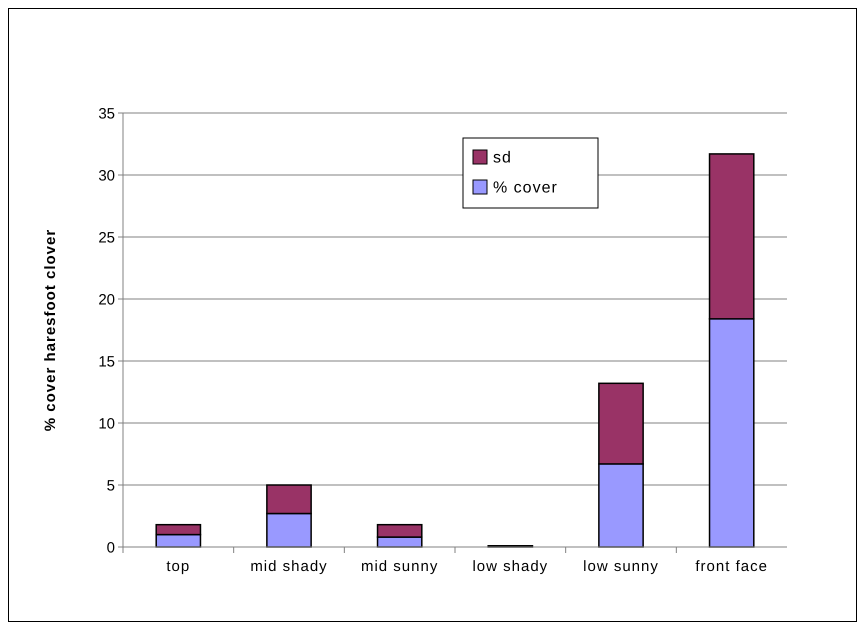 The width and height of the screenshot is (865, 630). Describe the element at coordinates (510, 566) in the screenshot. I see `x-tick-label: low shady` at that location.